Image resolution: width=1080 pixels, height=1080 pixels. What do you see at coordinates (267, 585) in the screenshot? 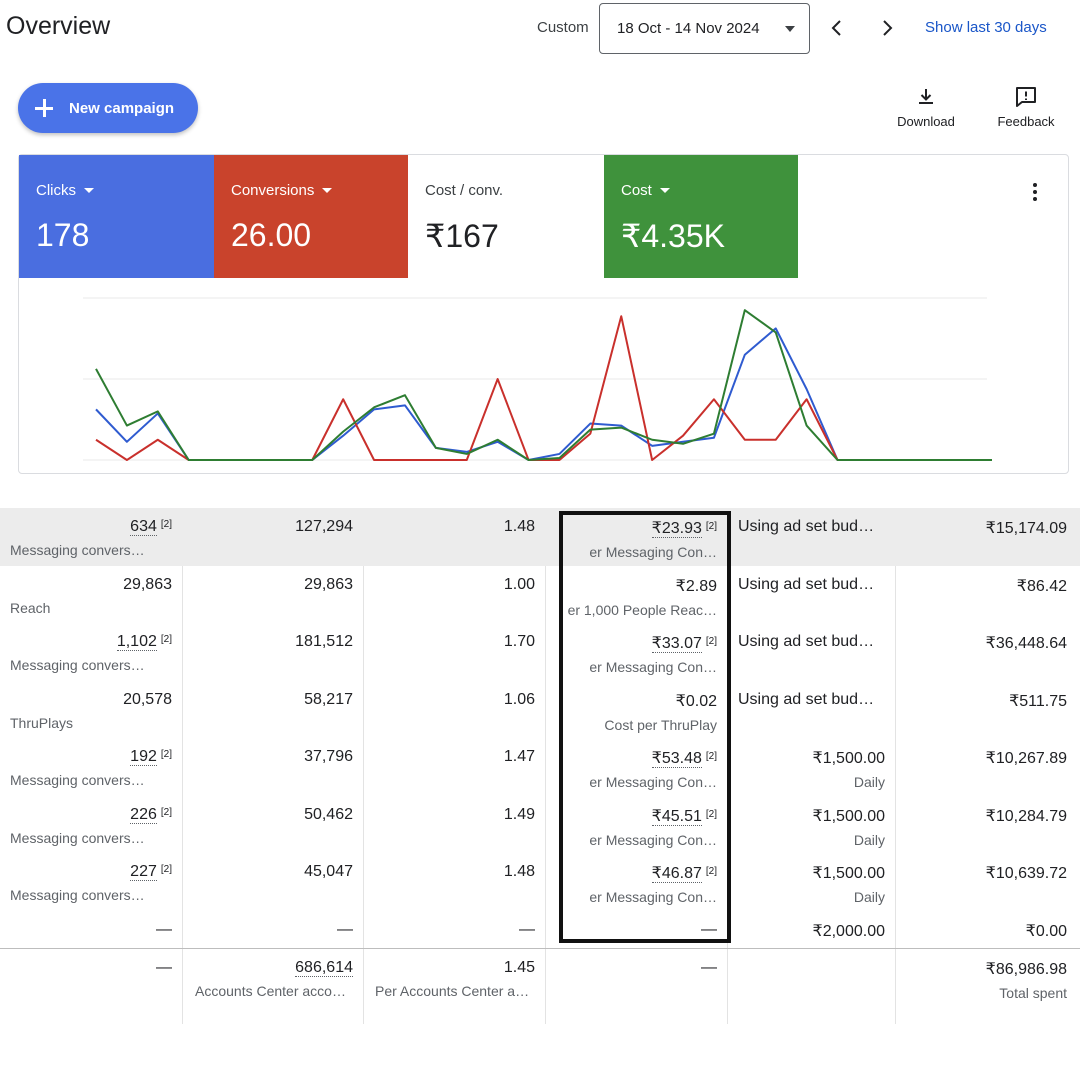
I see `cell-value: 29,863` at bounding box center [267, 585].